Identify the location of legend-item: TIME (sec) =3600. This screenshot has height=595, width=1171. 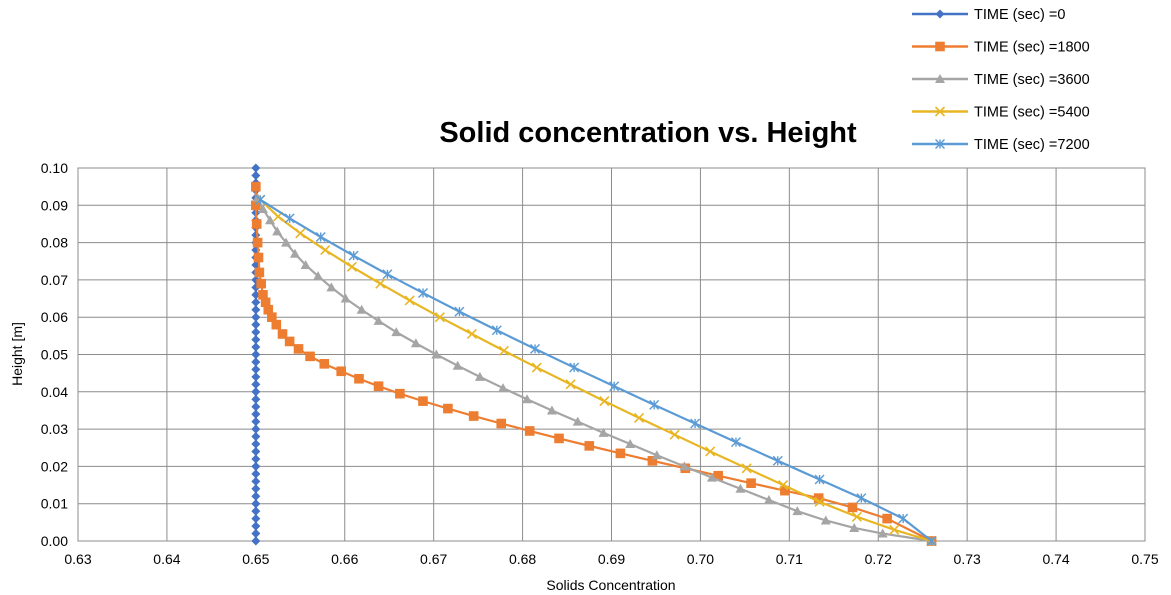
(1001, 80).